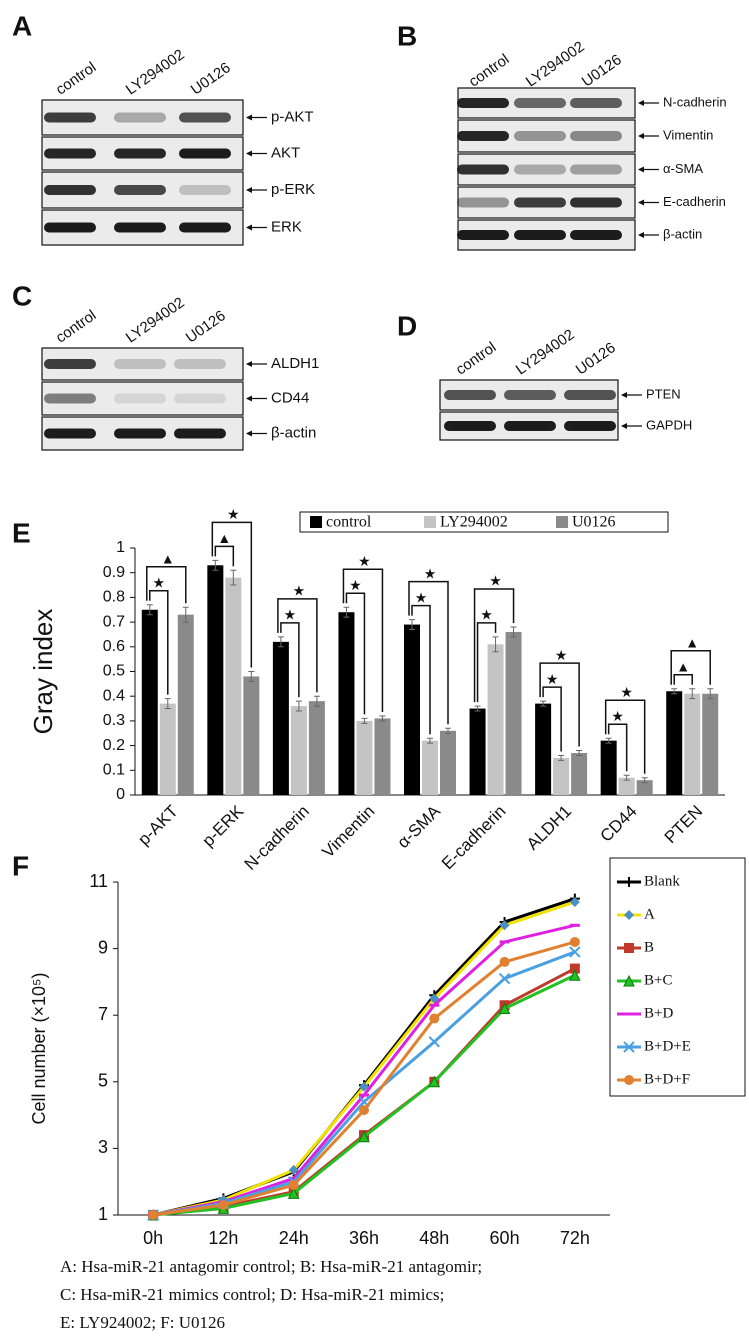  What do you see at coordinates (649, 914) in the screenshot?
I see `legend-label: A` at bounding box center [649, 914].